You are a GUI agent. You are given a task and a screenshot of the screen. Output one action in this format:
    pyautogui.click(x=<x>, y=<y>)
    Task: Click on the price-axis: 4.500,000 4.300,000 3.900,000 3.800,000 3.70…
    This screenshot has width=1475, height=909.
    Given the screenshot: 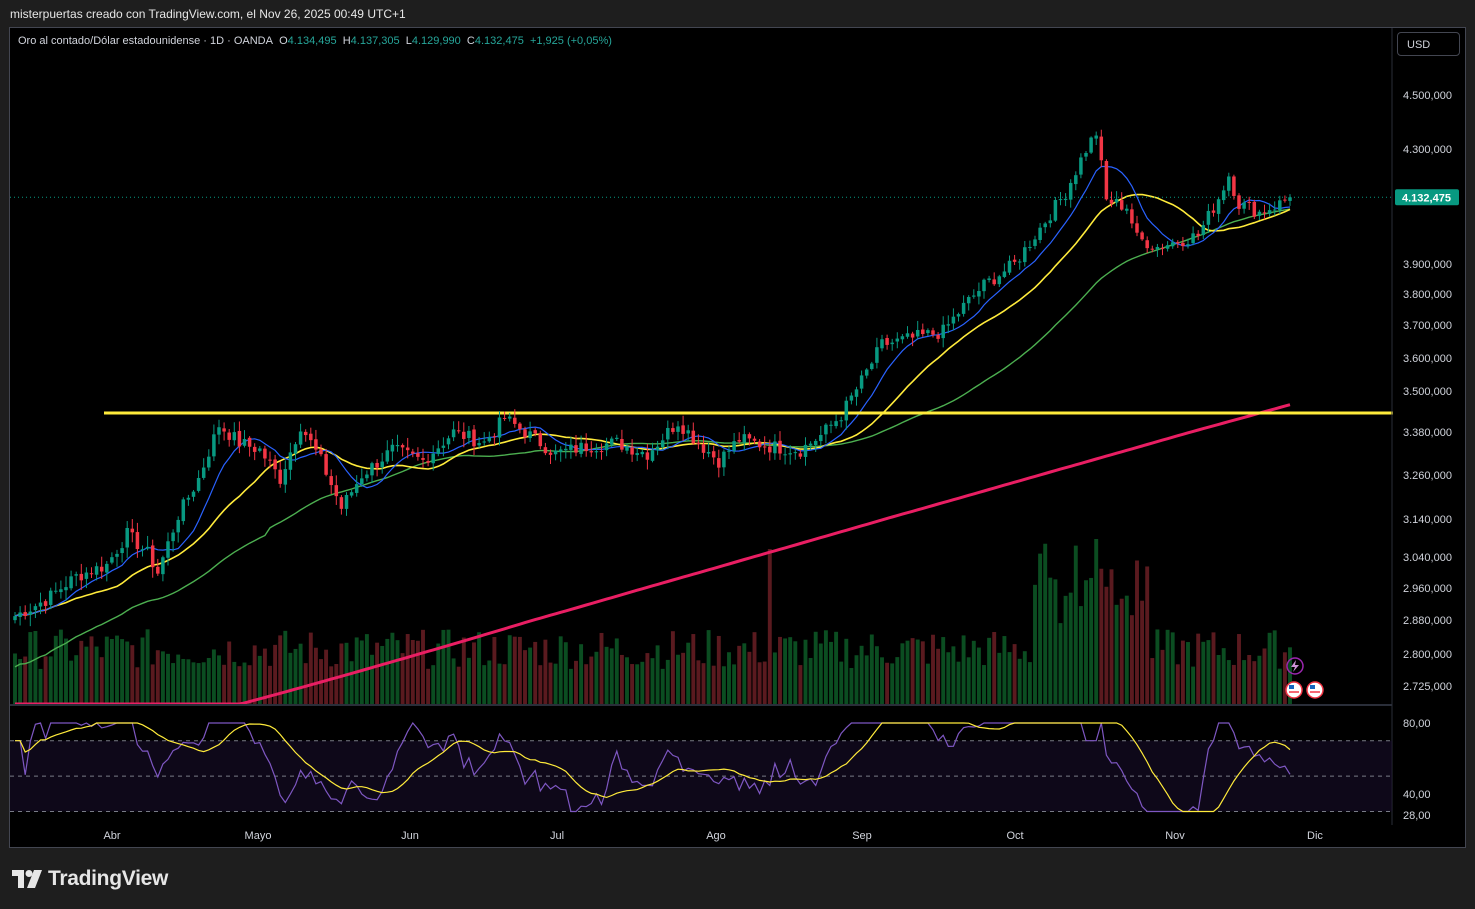 What is the action you would take?
    pyautogui.click(x=1427, y=391)
    